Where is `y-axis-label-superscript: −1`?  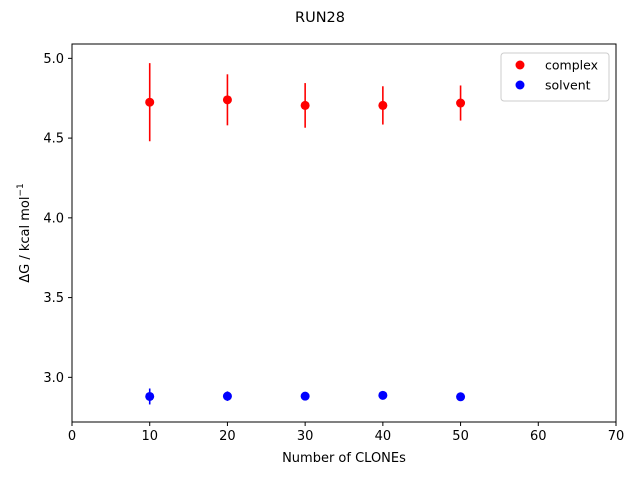 y-axis-label-superscript: −1 is located at coordinates (21, 189).